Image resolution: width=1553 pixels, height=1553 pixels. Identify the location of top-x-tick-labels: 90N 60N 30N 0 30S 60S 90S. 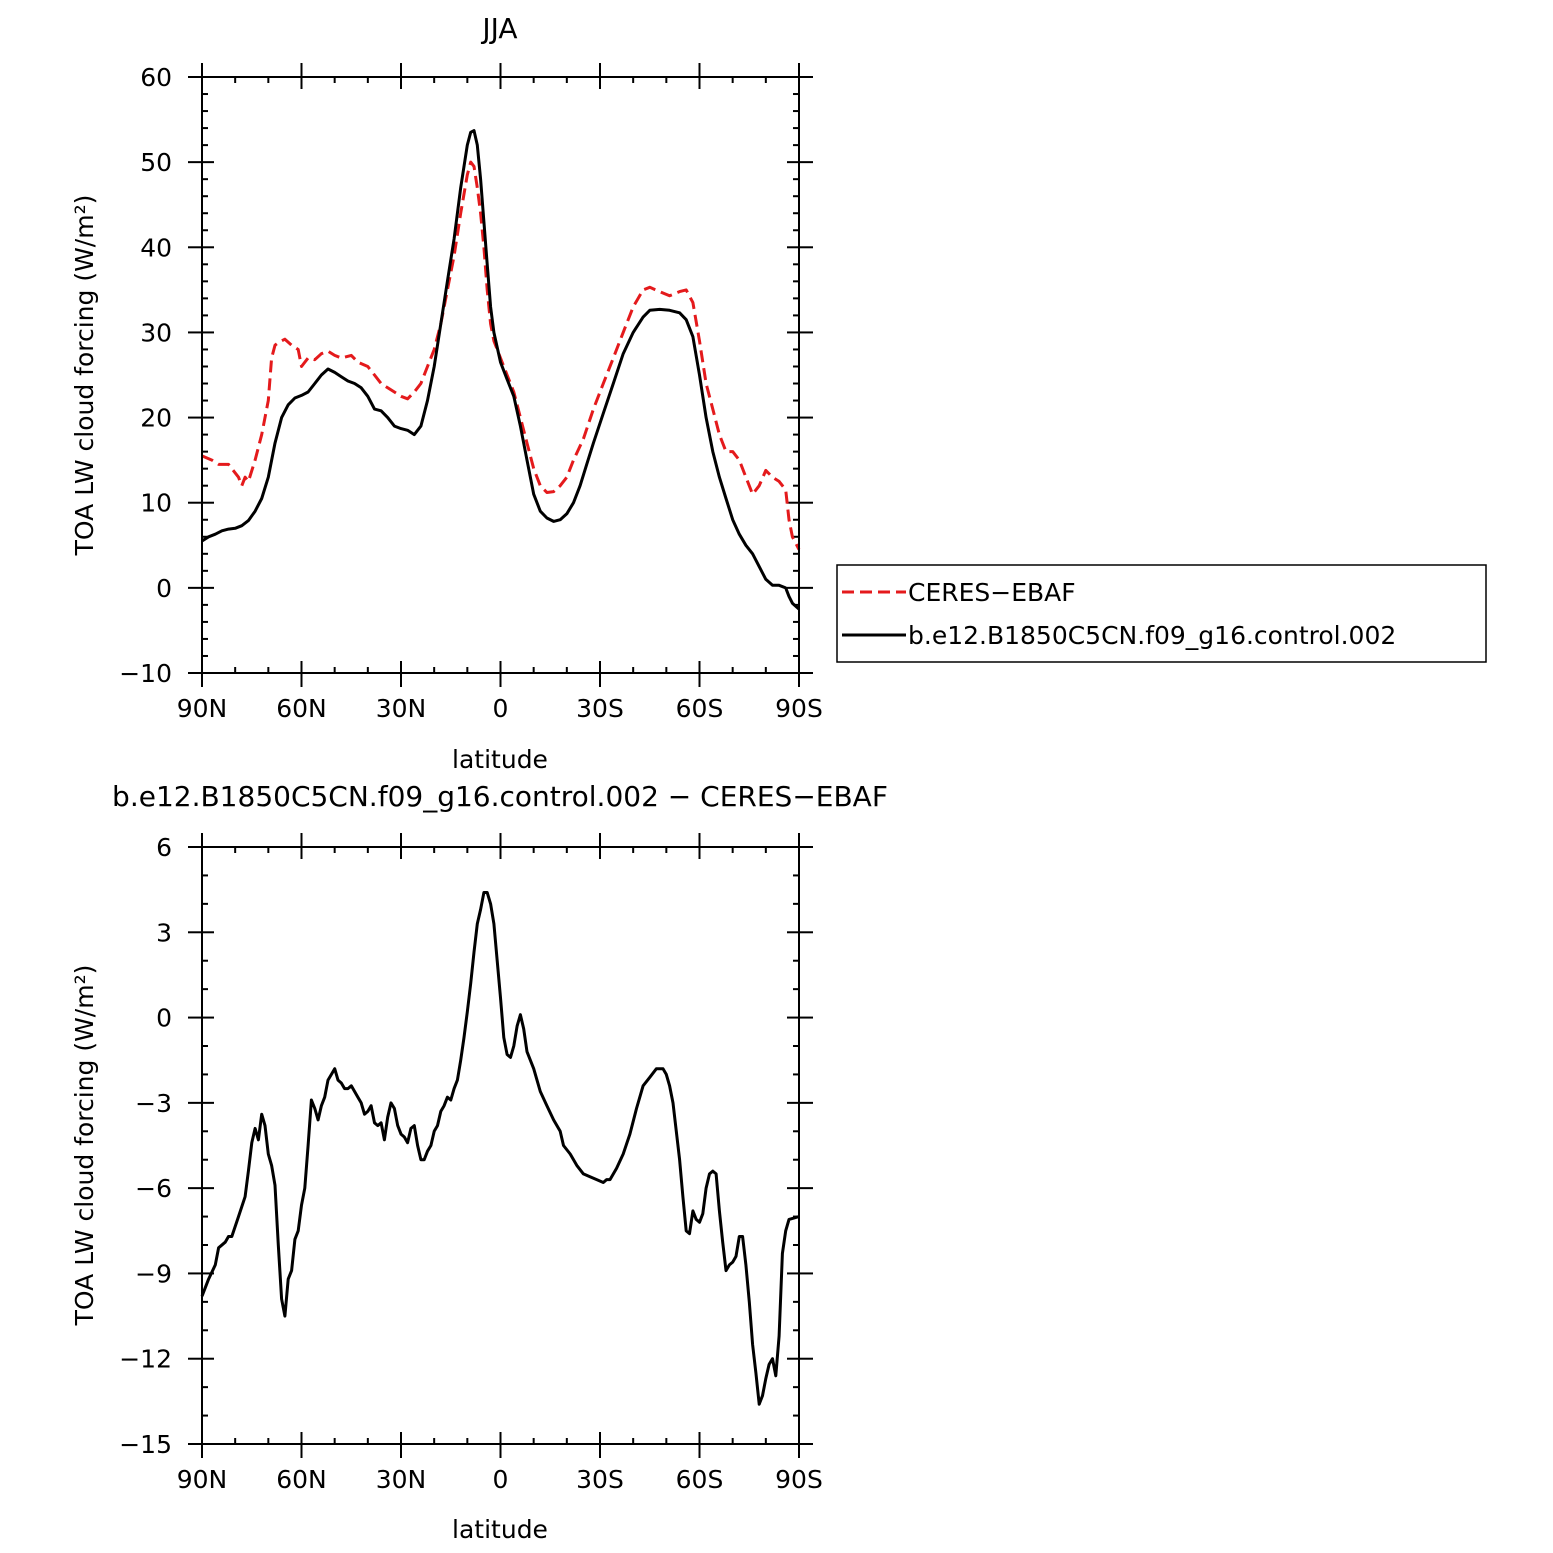
(500, 708).